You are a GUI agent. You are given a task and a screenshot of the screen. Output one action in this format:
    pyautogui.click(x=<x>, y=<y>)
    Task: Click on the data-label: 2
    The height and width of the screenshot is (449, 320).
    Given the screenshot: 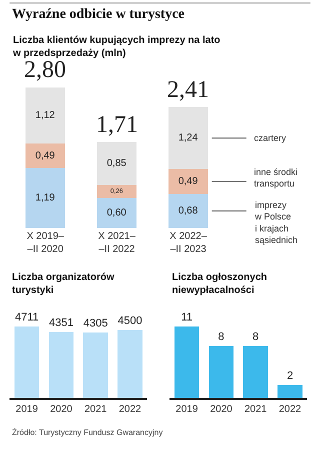 What is the action you would take?
    pyautogui.click(x=290, y=376)
    